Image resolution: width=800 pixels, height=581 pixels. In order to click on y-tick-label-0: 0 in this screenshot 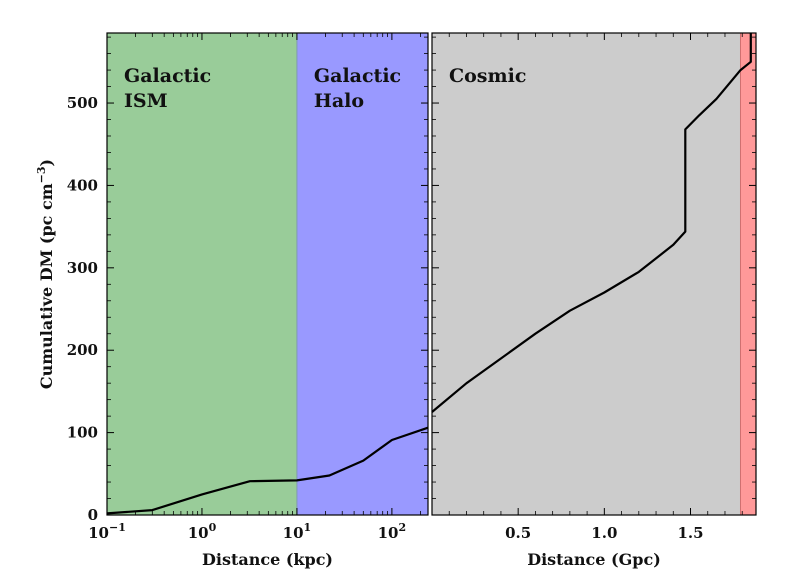, I will do `click(93, 515)`.